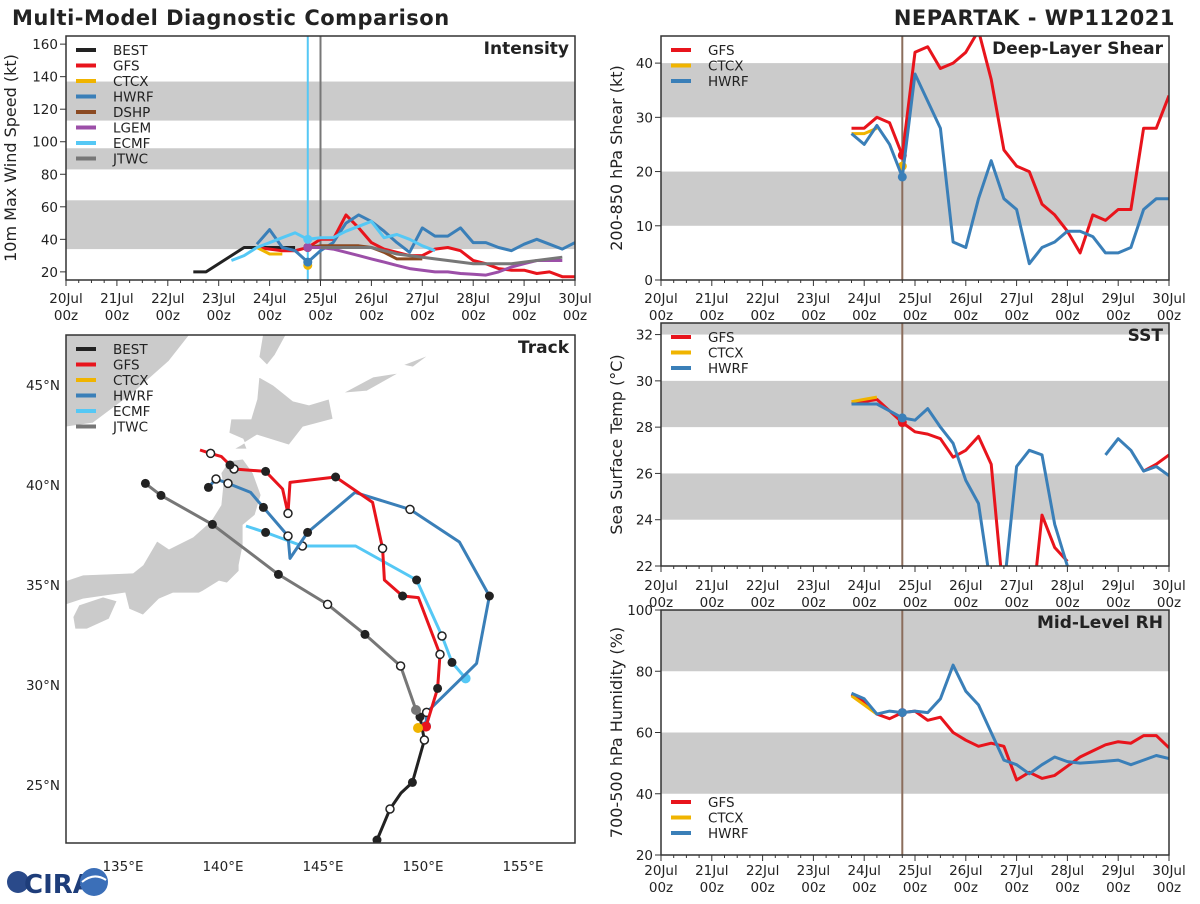 The image size is (1200, 904). Describe the element at coordinates (902, 713) in the screenshot. I see `current-point-hwrf` at that location.